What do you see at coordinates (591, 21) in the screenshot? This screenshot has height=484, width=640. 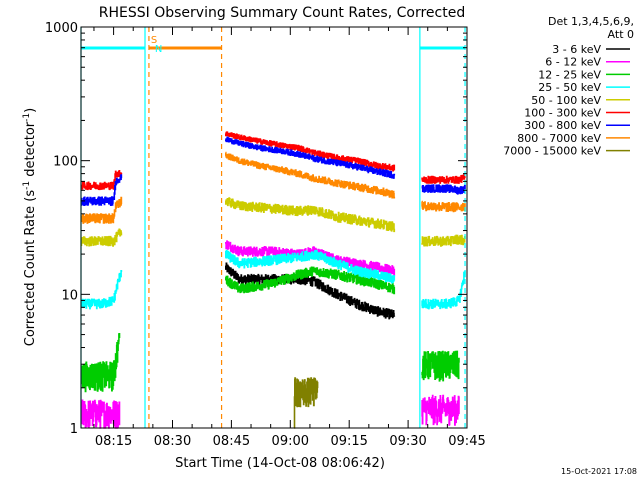 I see `legend-header-line1: Det 1,3,4,5,6,9,` at bounding box center [591, 21].